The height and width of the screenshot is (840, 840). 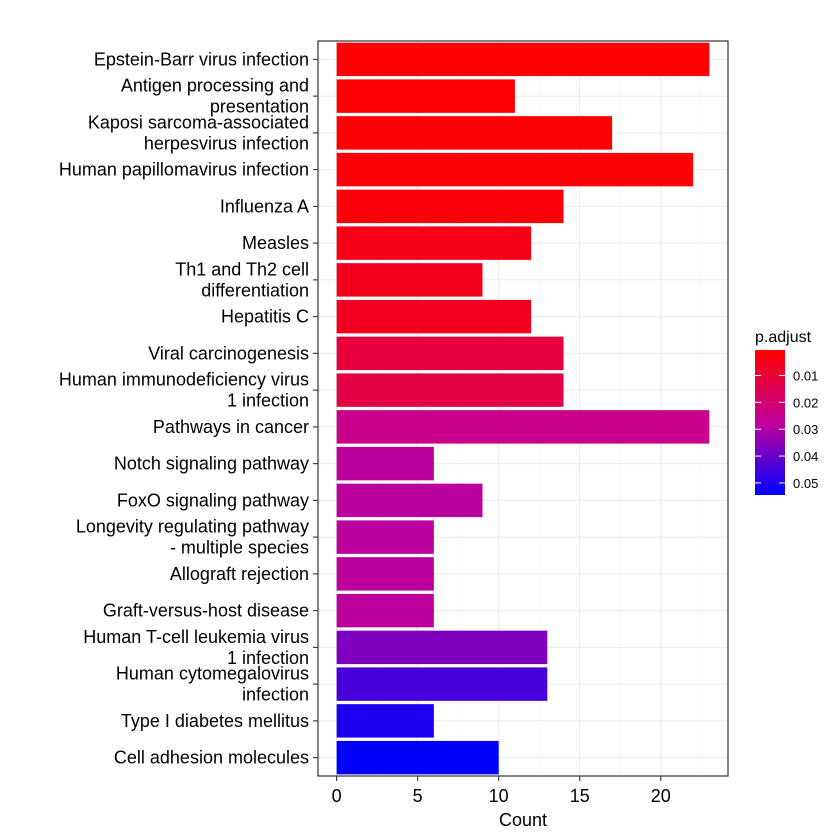 I want to click on category-label: Notch signaling pathway, so click(x=211, y=464).